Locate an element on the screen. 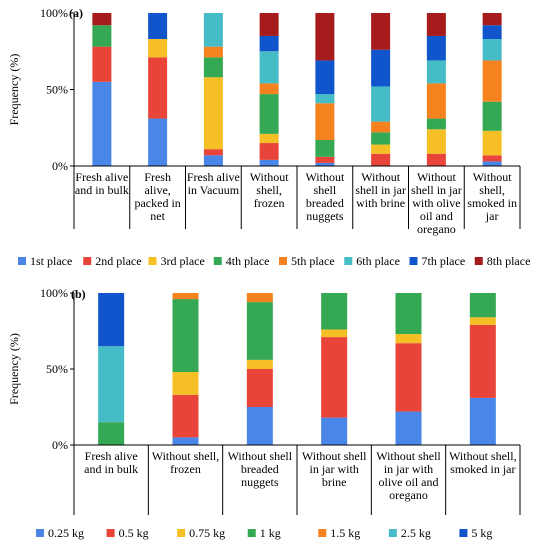 Image resolution: width=545 pixels, height=550 pixels. x-tick-label-line: with olive is located at coordinates (436, 203).